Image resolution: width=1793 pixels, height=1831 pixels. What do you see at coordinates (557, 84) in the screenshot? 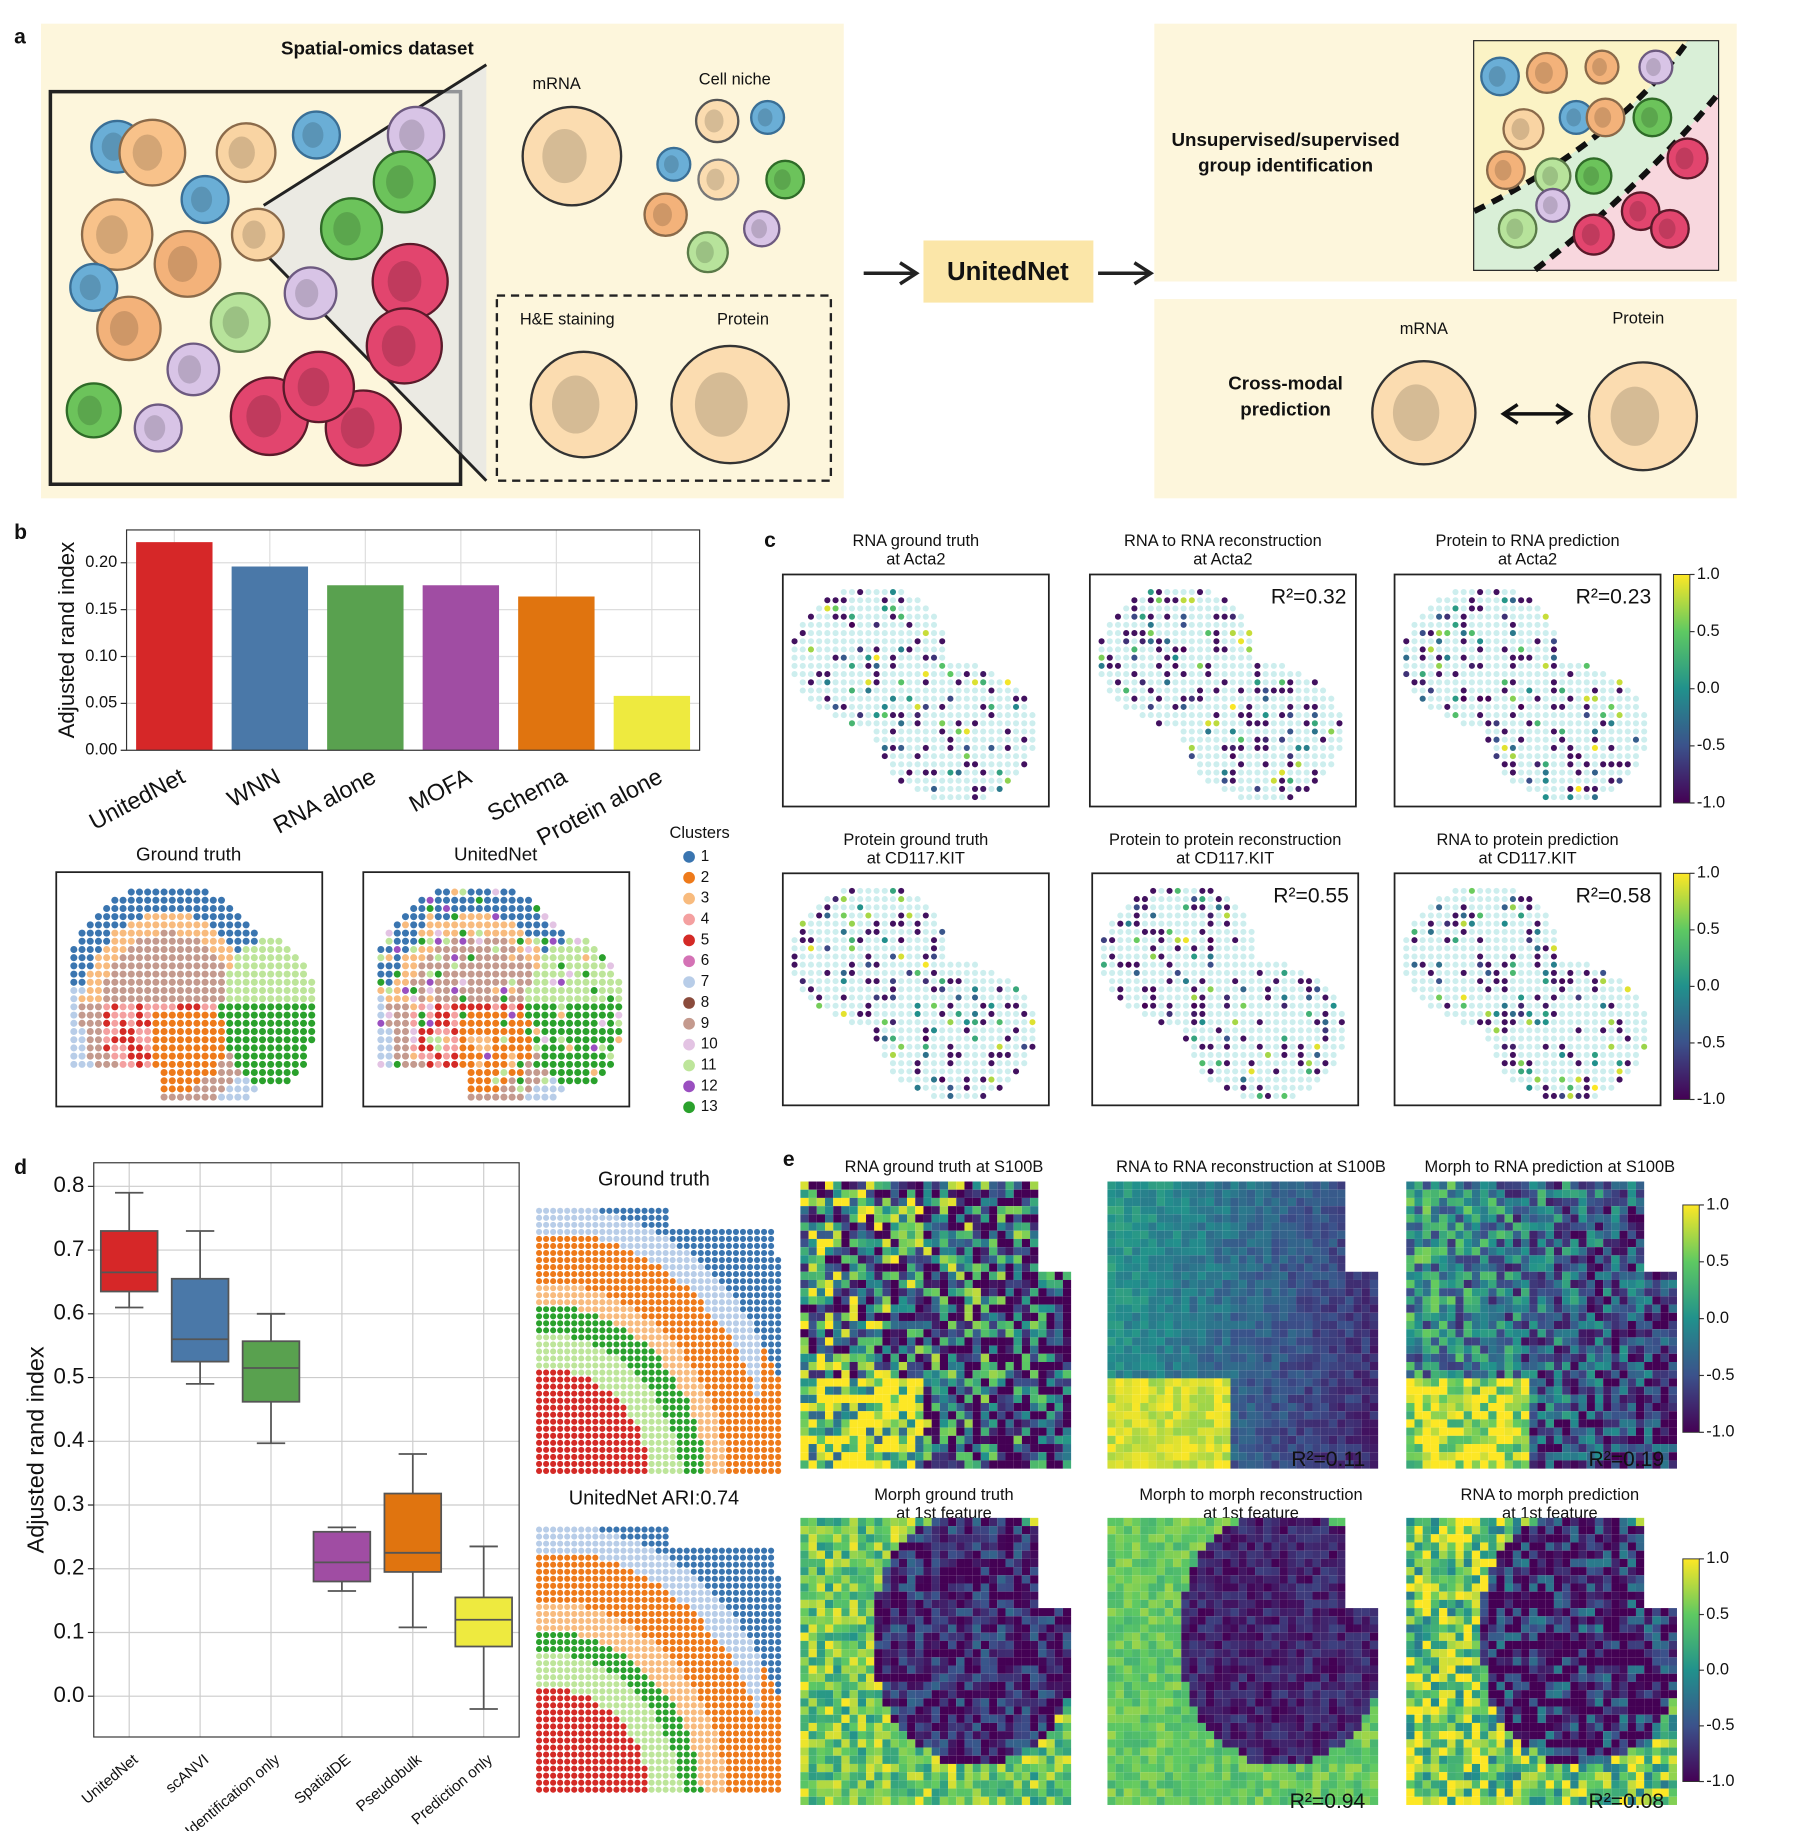
I see `label: mRNA` at bounding box center [557, 84].